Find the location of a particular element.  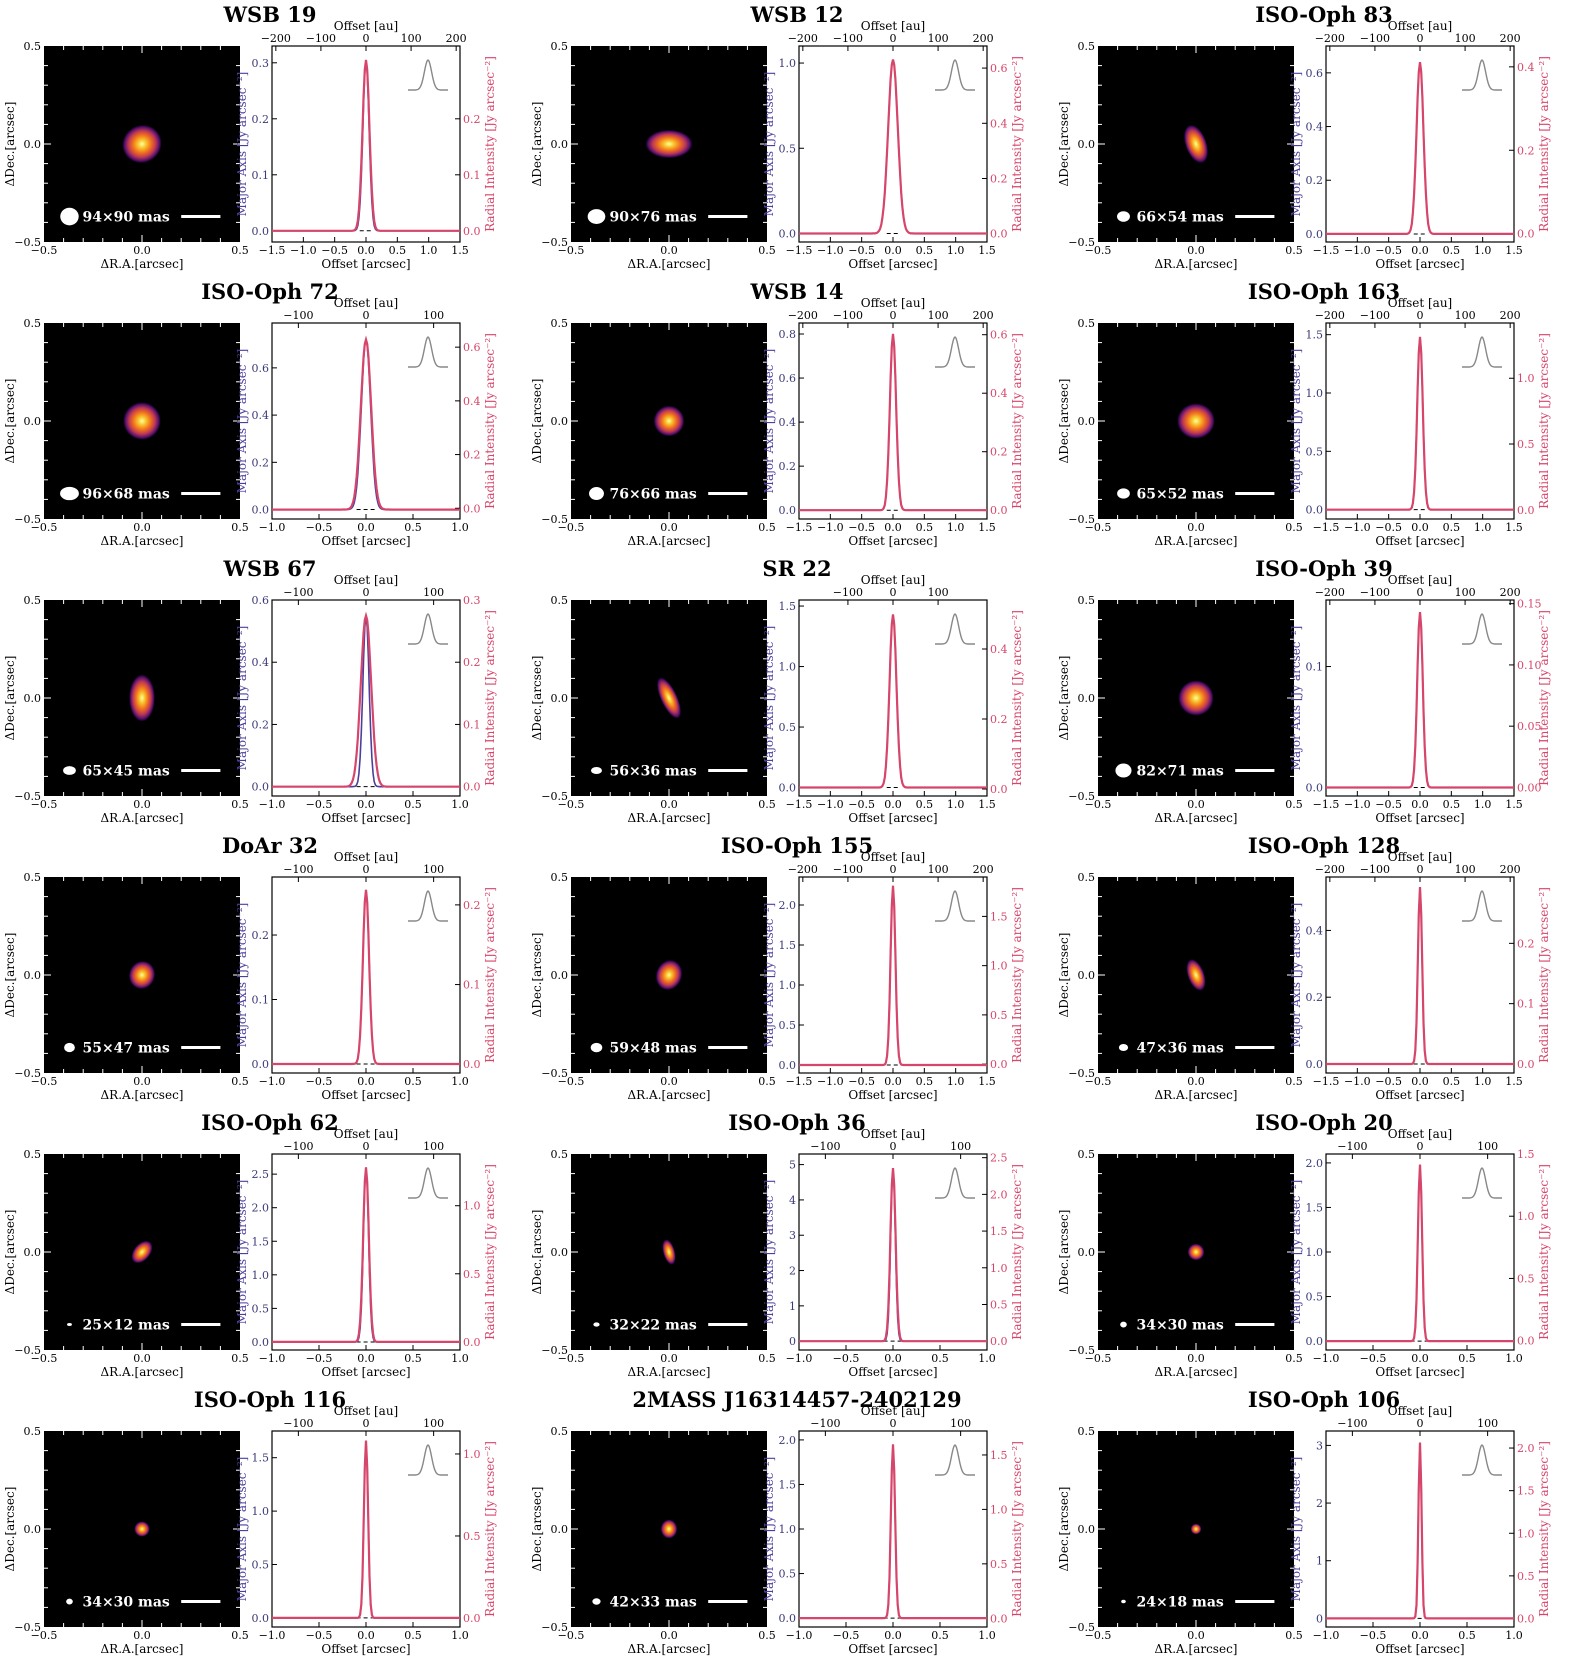

chart-title: 2MASS J16314457-2402129 is located at coordinates (796, 1399).